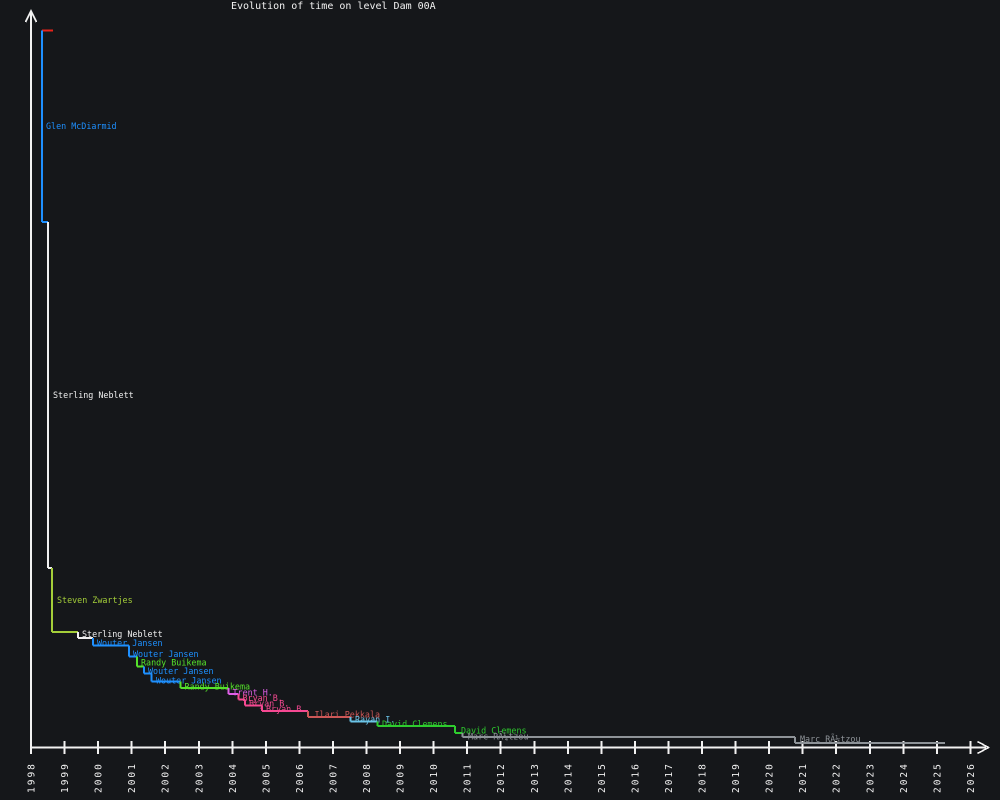 The height and width of the screenshot is (800, 1000). I want to click on tick-label: 2000, so click(99, 777).